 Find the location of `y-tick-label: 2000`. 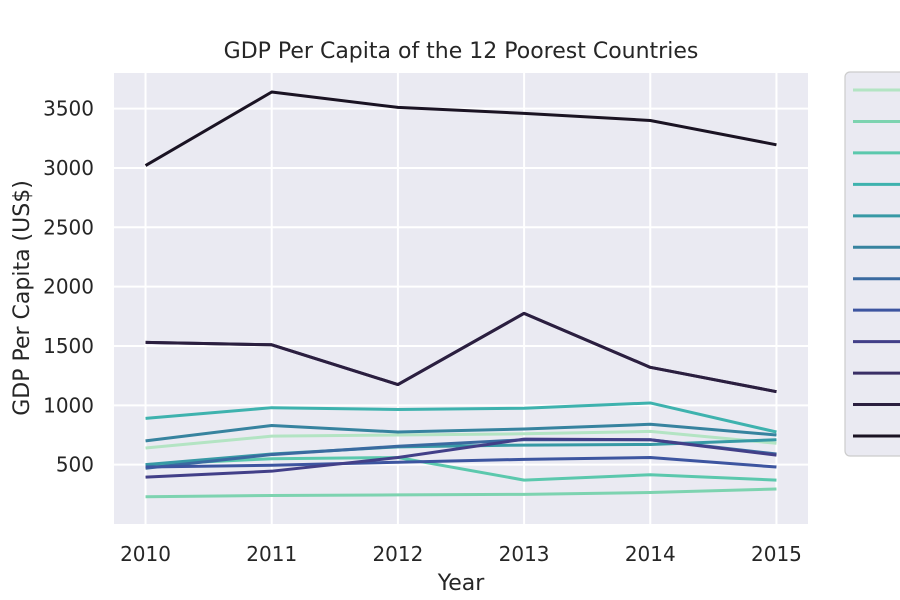

y-tick-label: 2000 is located at coordinates (68, 287).